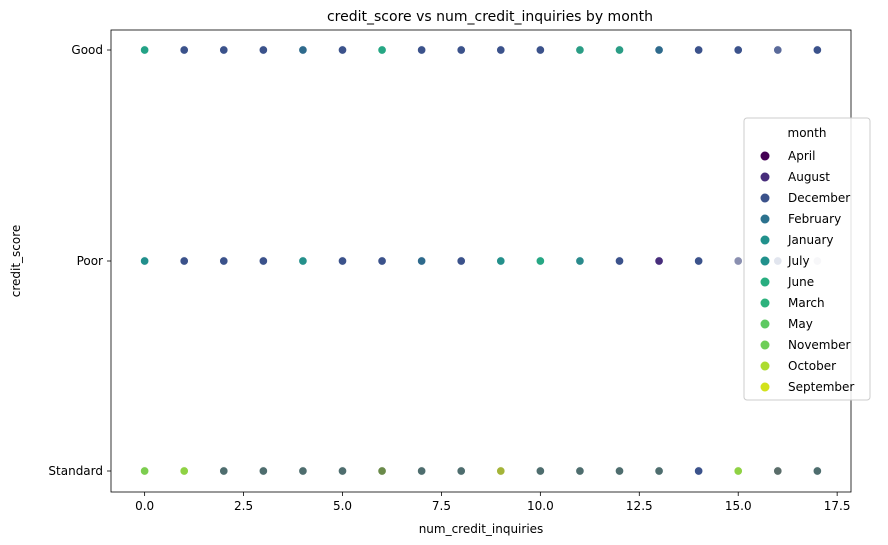  Describe the element at coordinates (809, 177) in the screenshot. I see `legend-entry-label: August` at that location.